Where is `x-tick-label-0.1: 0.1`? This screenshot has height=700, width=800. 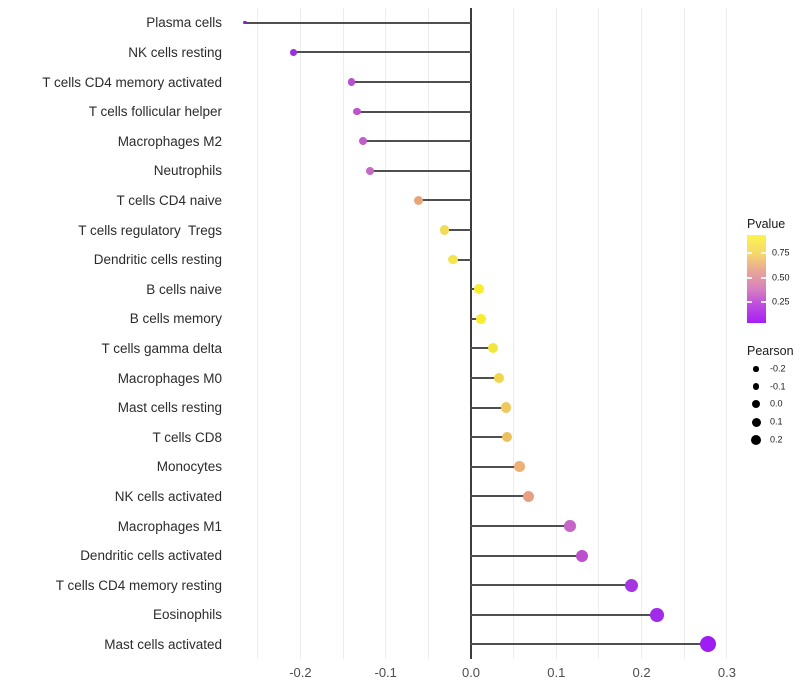
x-tick-label-0.1: 0.1 is located at coordinates (556, 673).